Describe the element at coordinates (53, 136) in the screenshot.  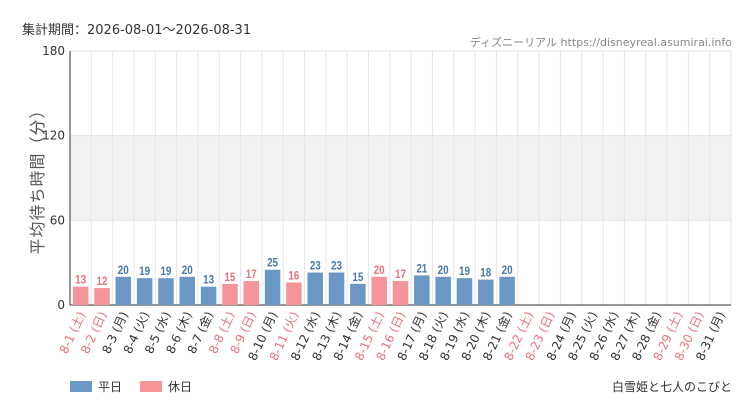
I see `y-tick-label: 120` at that location.